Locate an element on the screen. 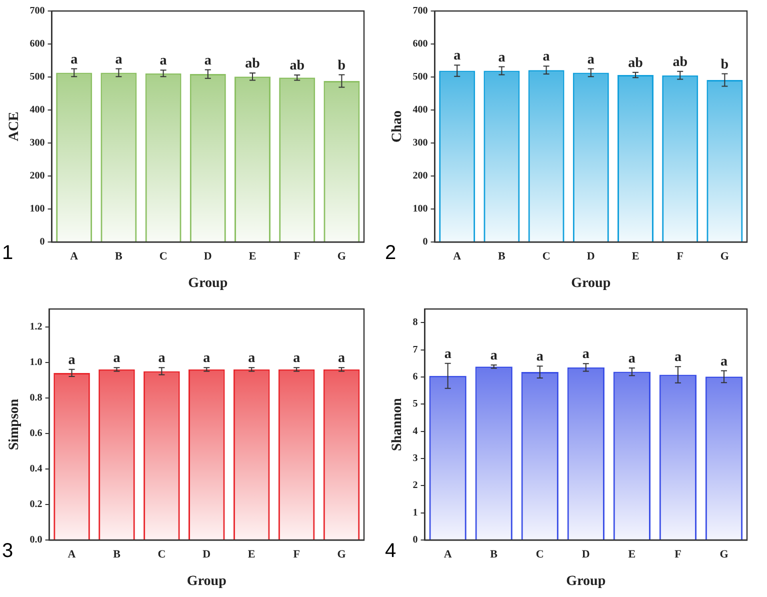 This screenshot has height=597, width=767. text: 2 is located at coordinates (390, 253).